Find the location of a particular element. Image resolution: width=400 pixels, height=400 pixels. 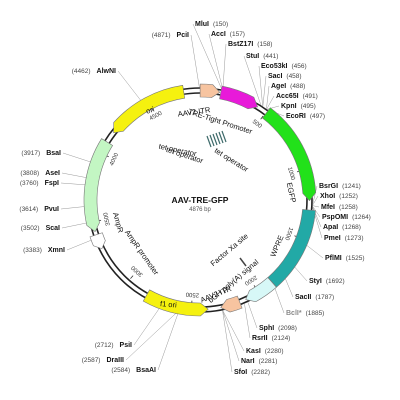

site-name: MluI is located at coordinates (202, 24).